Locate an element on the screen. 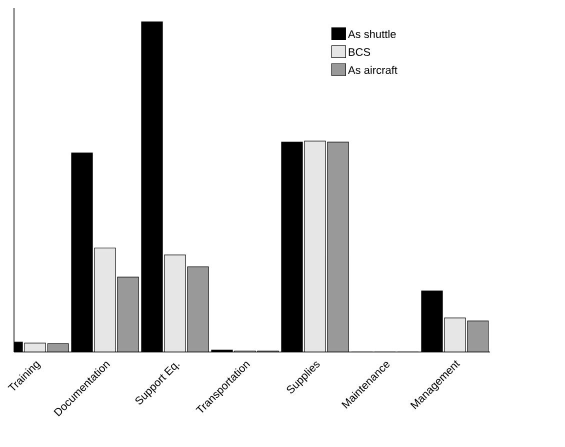 Image resolution: width=565 pixels, height=447 pixels. legend-label: As shuttle is located at coordinates (372, 34).